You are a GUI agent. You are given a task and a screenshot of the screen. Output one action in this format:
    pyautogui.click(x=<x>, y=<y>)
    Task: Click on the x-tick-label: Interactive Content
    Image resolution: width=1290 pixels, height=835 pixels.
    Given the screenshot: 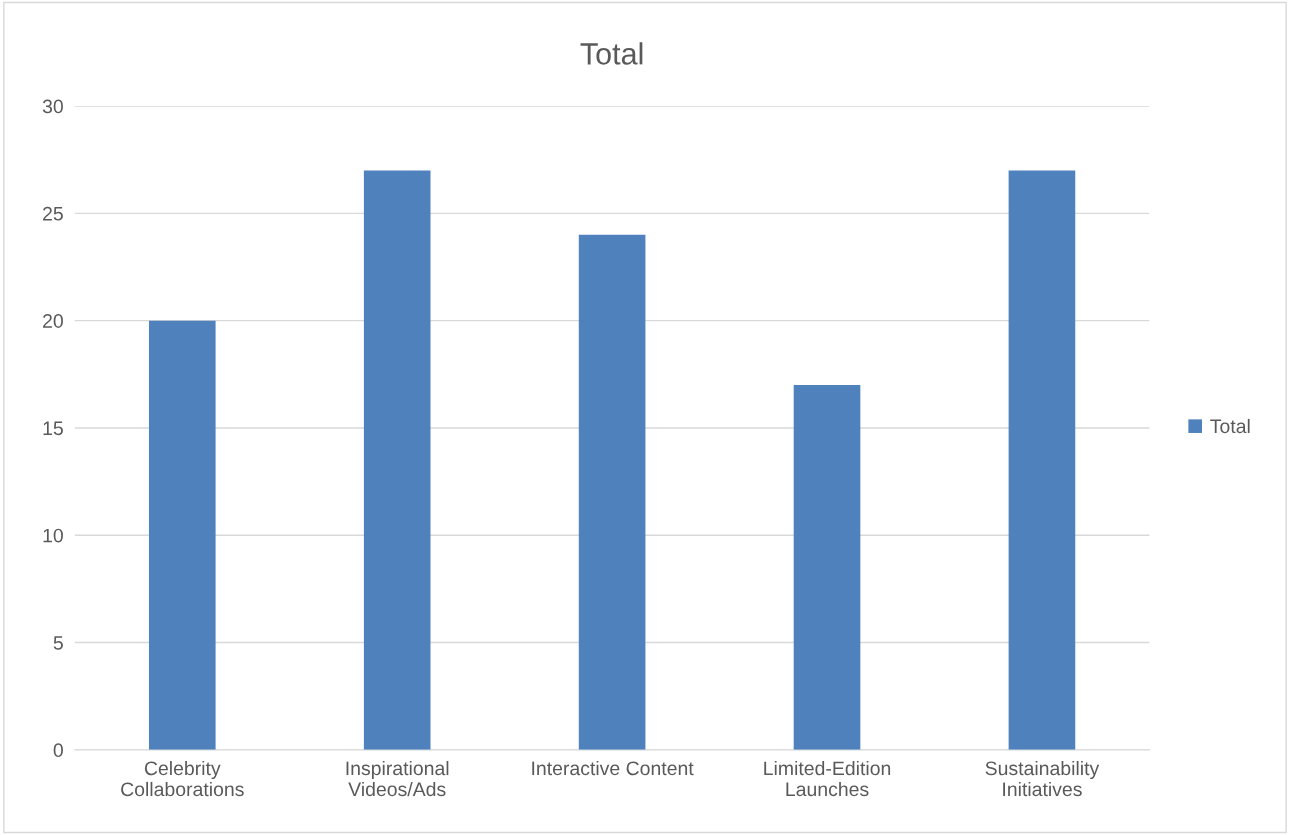 What is the action you would take?
    pyautogui.click(x=613, y=768)
    